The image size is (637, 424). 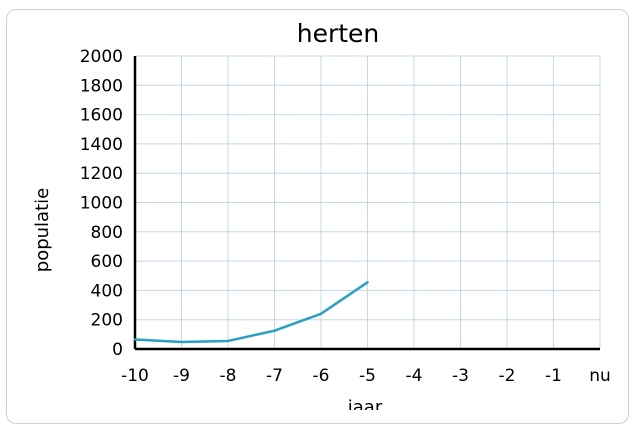 What do you see at coordinates (101, 145) in the screenshot?
I see `y-tick-label: 1400` at bounding box center [101, 145].